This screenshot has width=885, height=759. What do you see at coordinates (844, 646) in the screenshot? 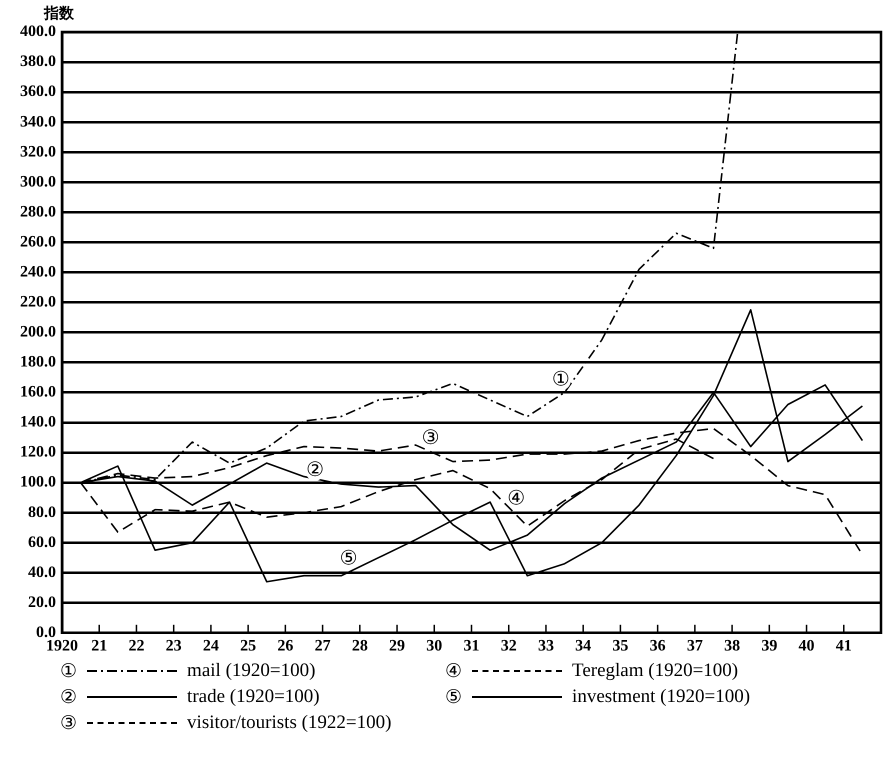
I see `x-tick-label: 41` at bounding box center [844, 646].